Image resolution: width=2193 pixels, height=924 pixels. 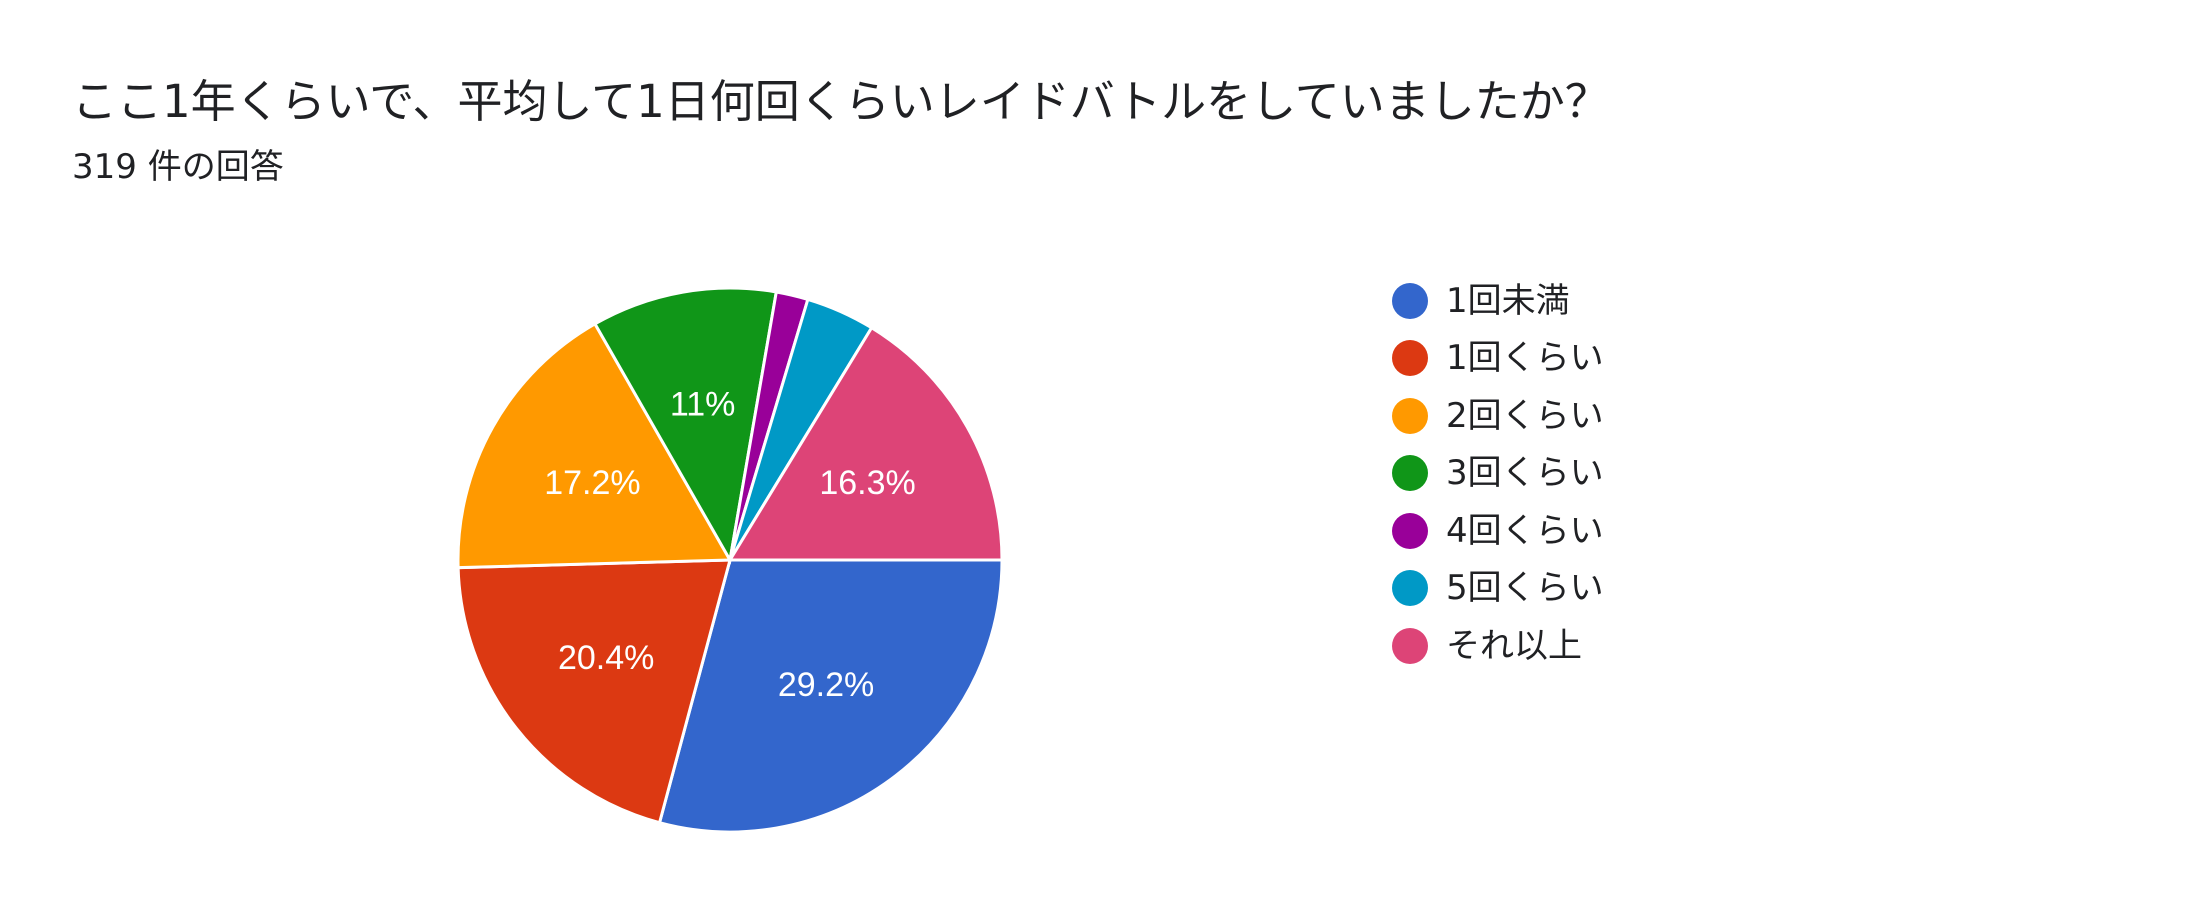 I want to click on question-title: ここ1年くらいで、平均して1日何回くらいレイドバトルをしていましたか？, so click(x=841, y=101).